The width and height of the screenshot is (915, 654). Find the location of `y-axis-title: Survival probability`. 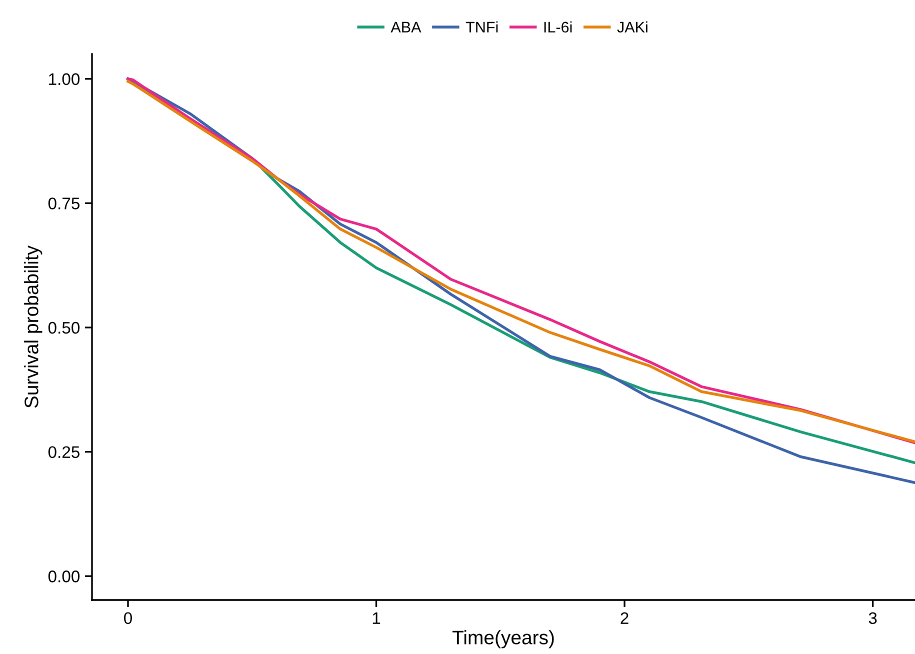

y-axis-title: Survival probability is located at coordinates (33, 326).